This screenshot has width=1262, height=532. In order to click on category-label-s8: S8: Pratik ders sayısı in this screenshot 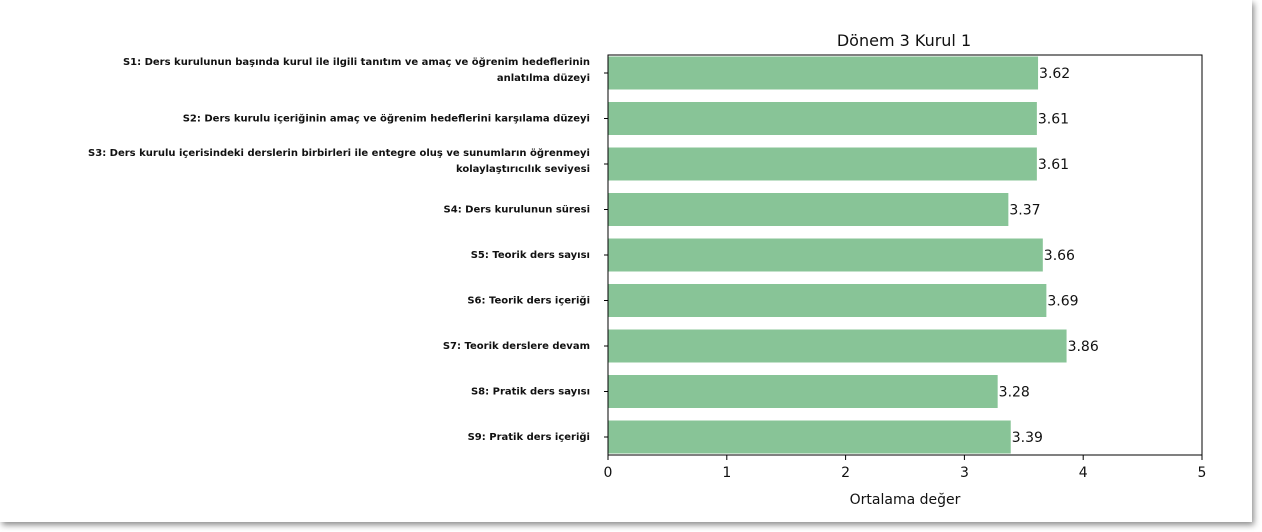, I will do `click(530, 392)`.